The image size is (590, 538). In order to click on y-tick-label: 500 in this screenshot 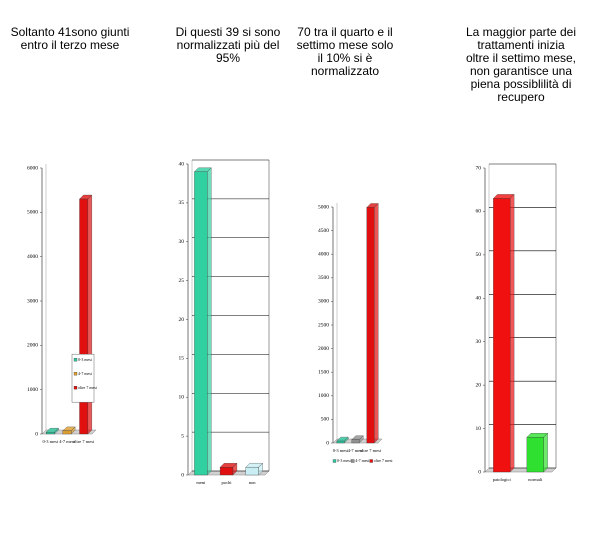, I will do `click(325, 420)`.